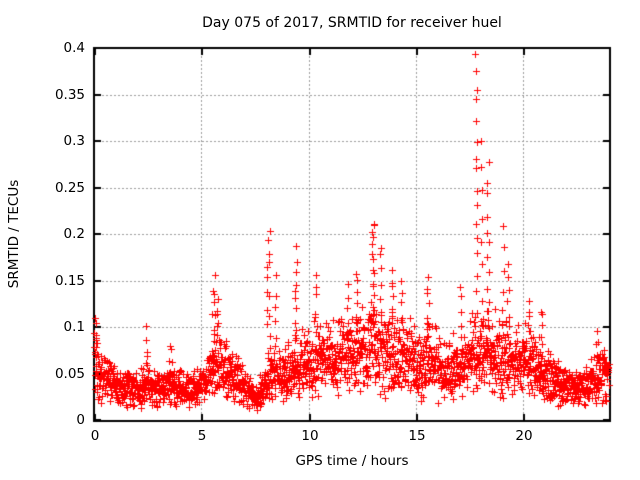 The height and width of the screenshot is (480, 640). I want to click on y-tick-label: 0.1, so click(74, 327).